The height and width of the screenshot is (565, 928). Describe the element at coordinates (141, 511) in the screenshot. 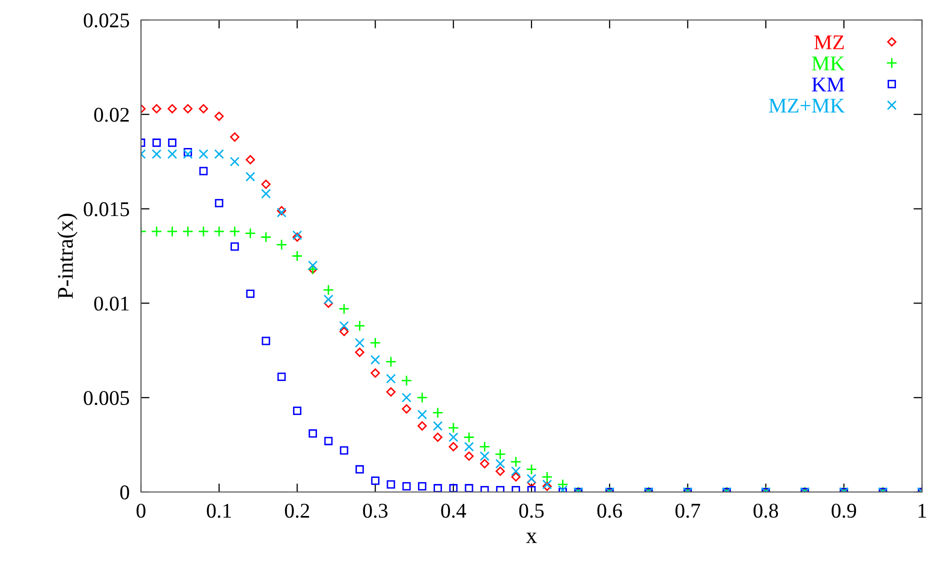

I see `x-tick-label: 0` at that location.